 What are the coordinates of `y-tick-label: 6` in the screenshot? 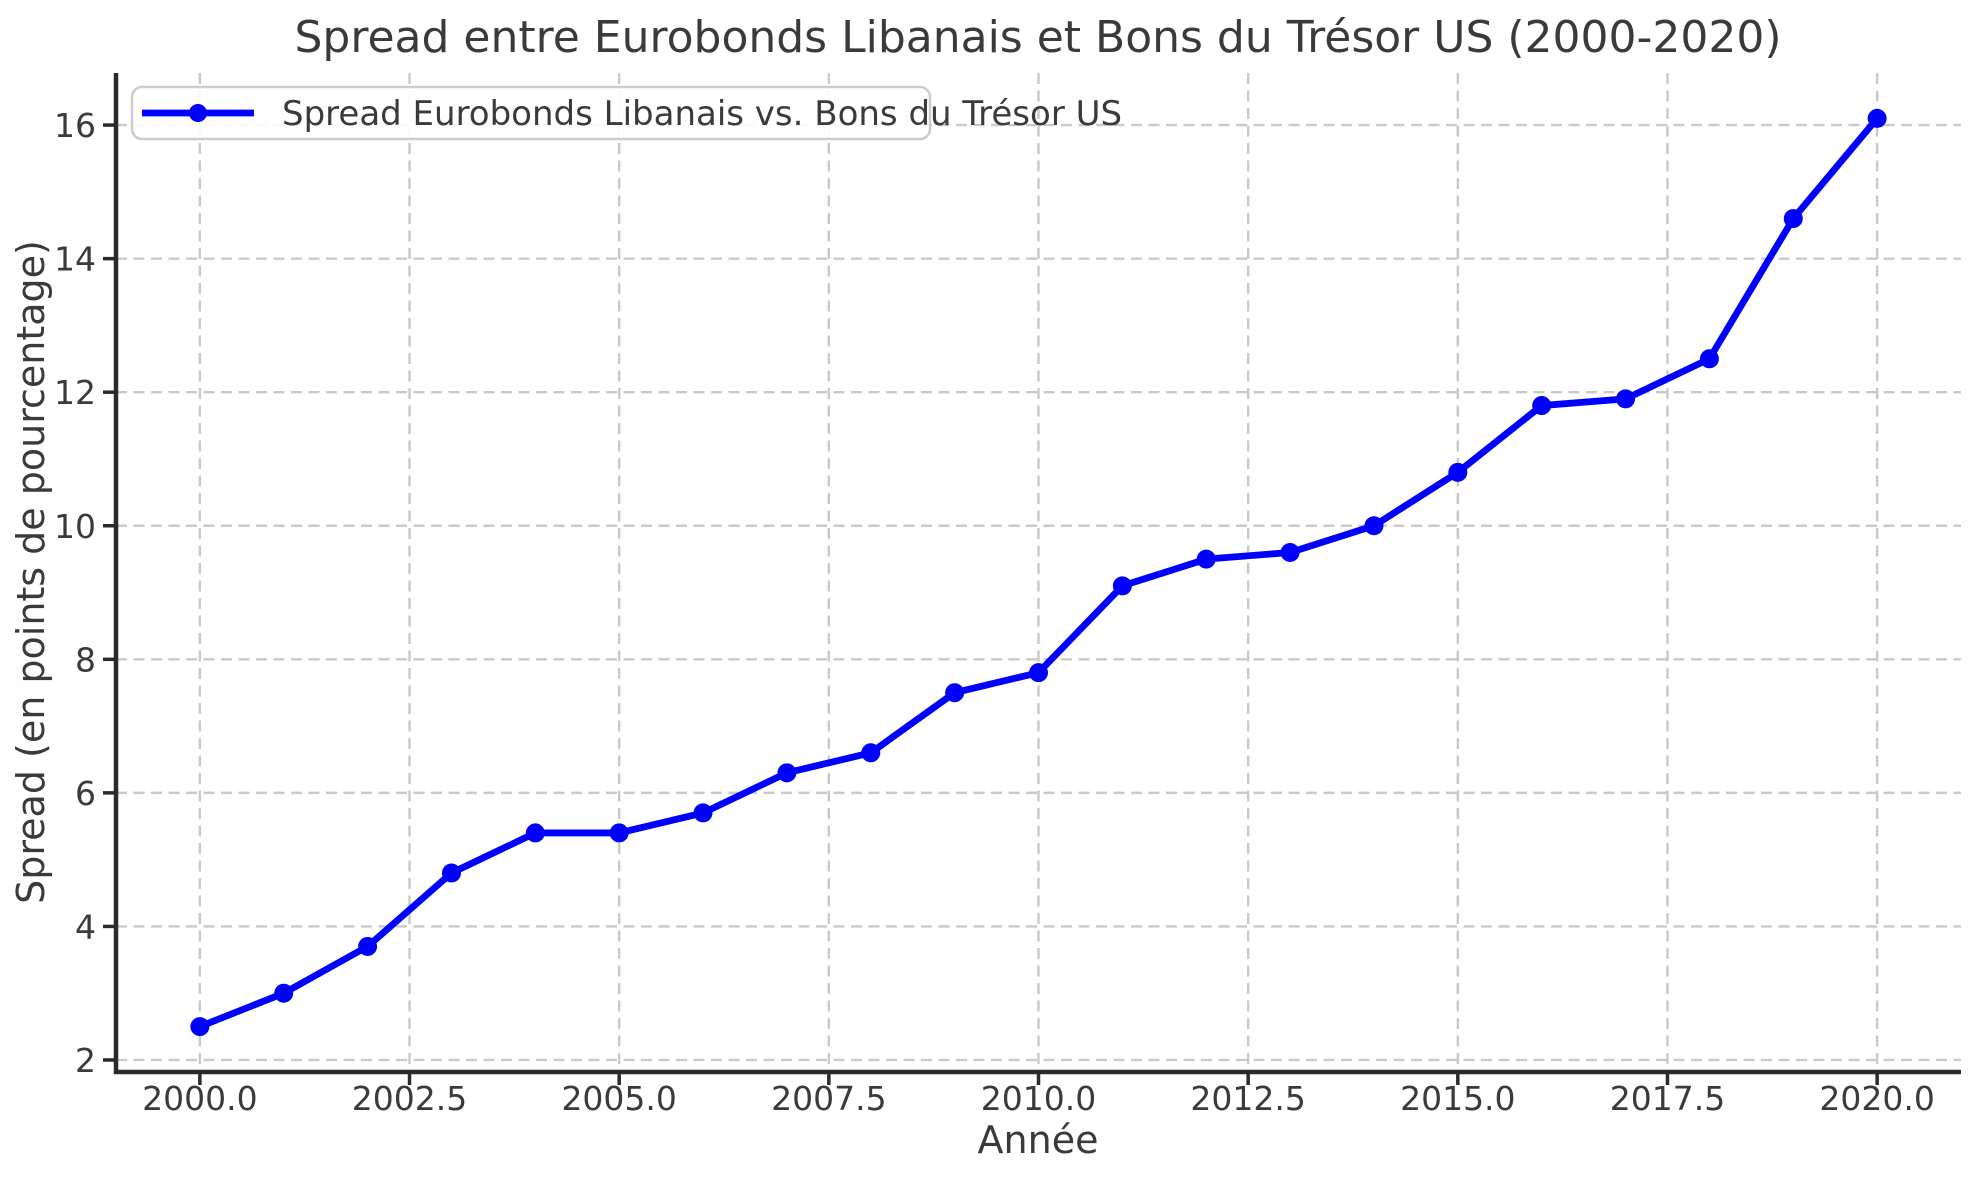 It's located at (85, 793).